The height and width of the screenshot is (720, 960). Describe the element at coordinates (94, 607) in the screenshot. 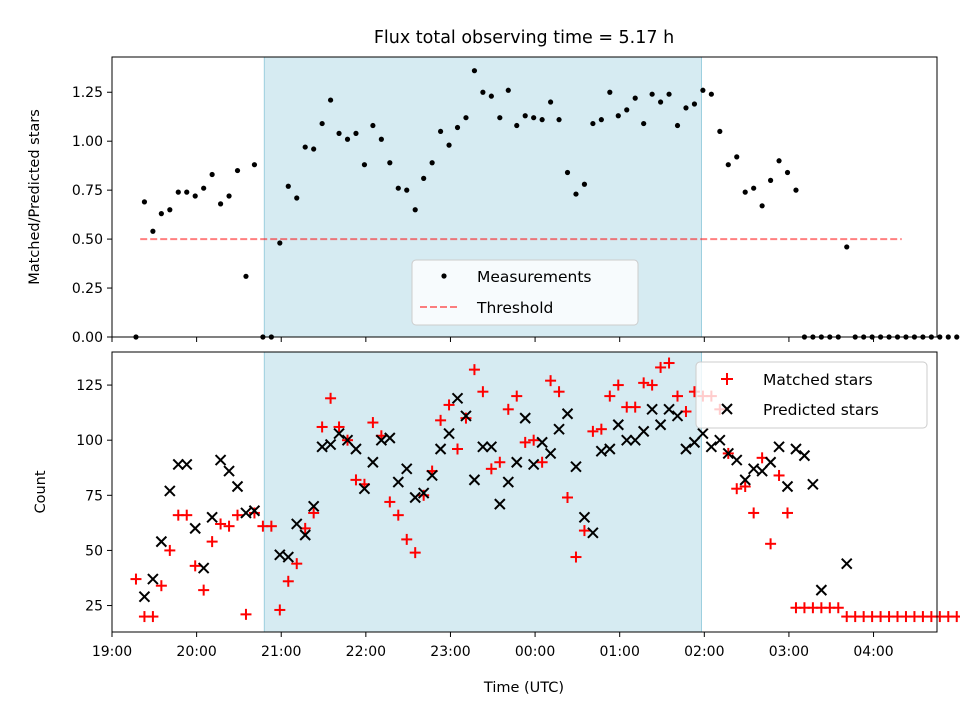

I see `bottom-y-tick-label: 25` at that location.